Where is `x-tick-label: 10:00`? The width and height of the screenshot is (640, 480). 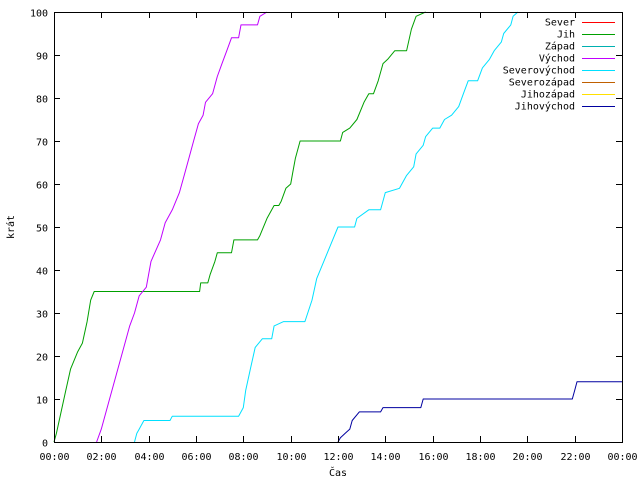
x-tick-label: 10:00 is located at coordinates (291, 457).